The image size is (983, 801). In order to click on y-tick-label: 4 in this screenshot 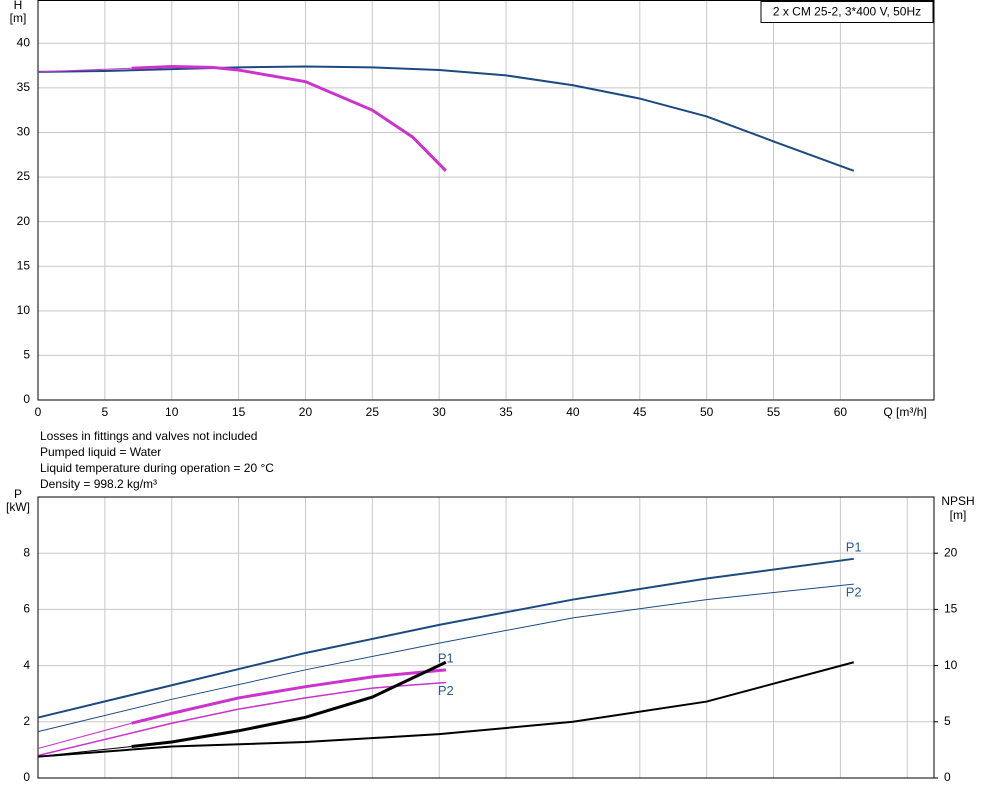, I will do `click(26, 665)`.